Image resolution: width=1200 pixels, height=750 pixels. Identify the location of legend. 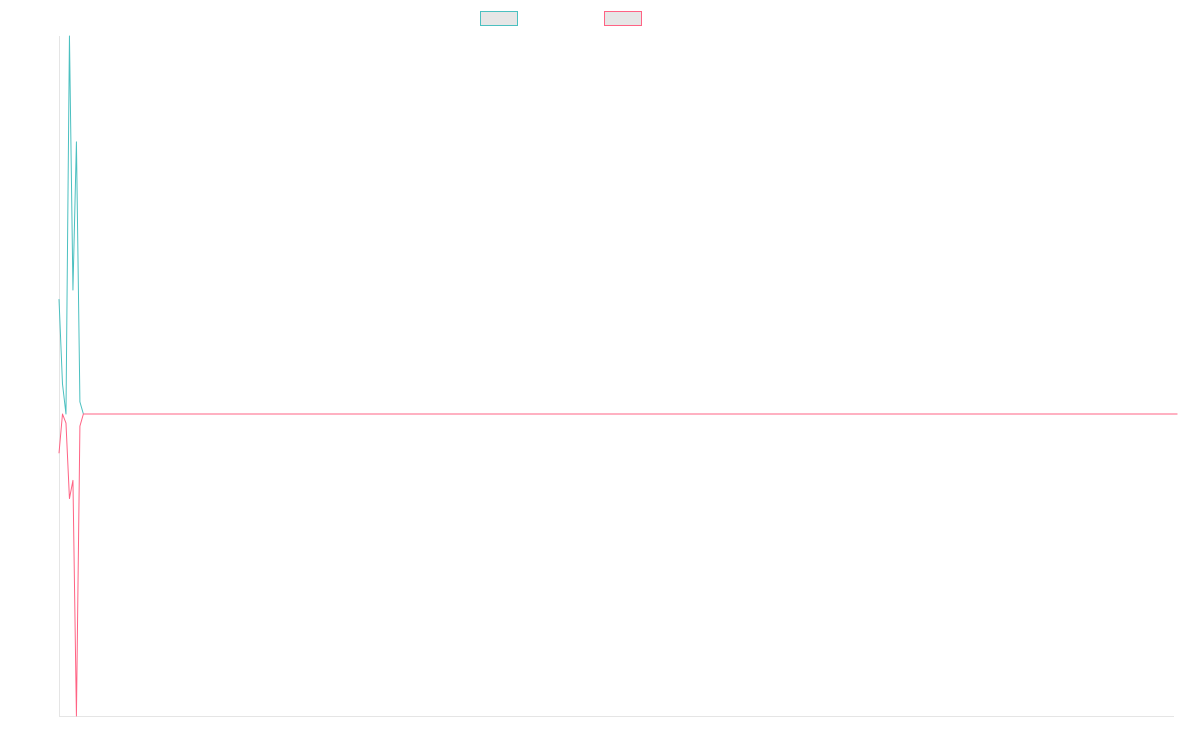
(600, 18).